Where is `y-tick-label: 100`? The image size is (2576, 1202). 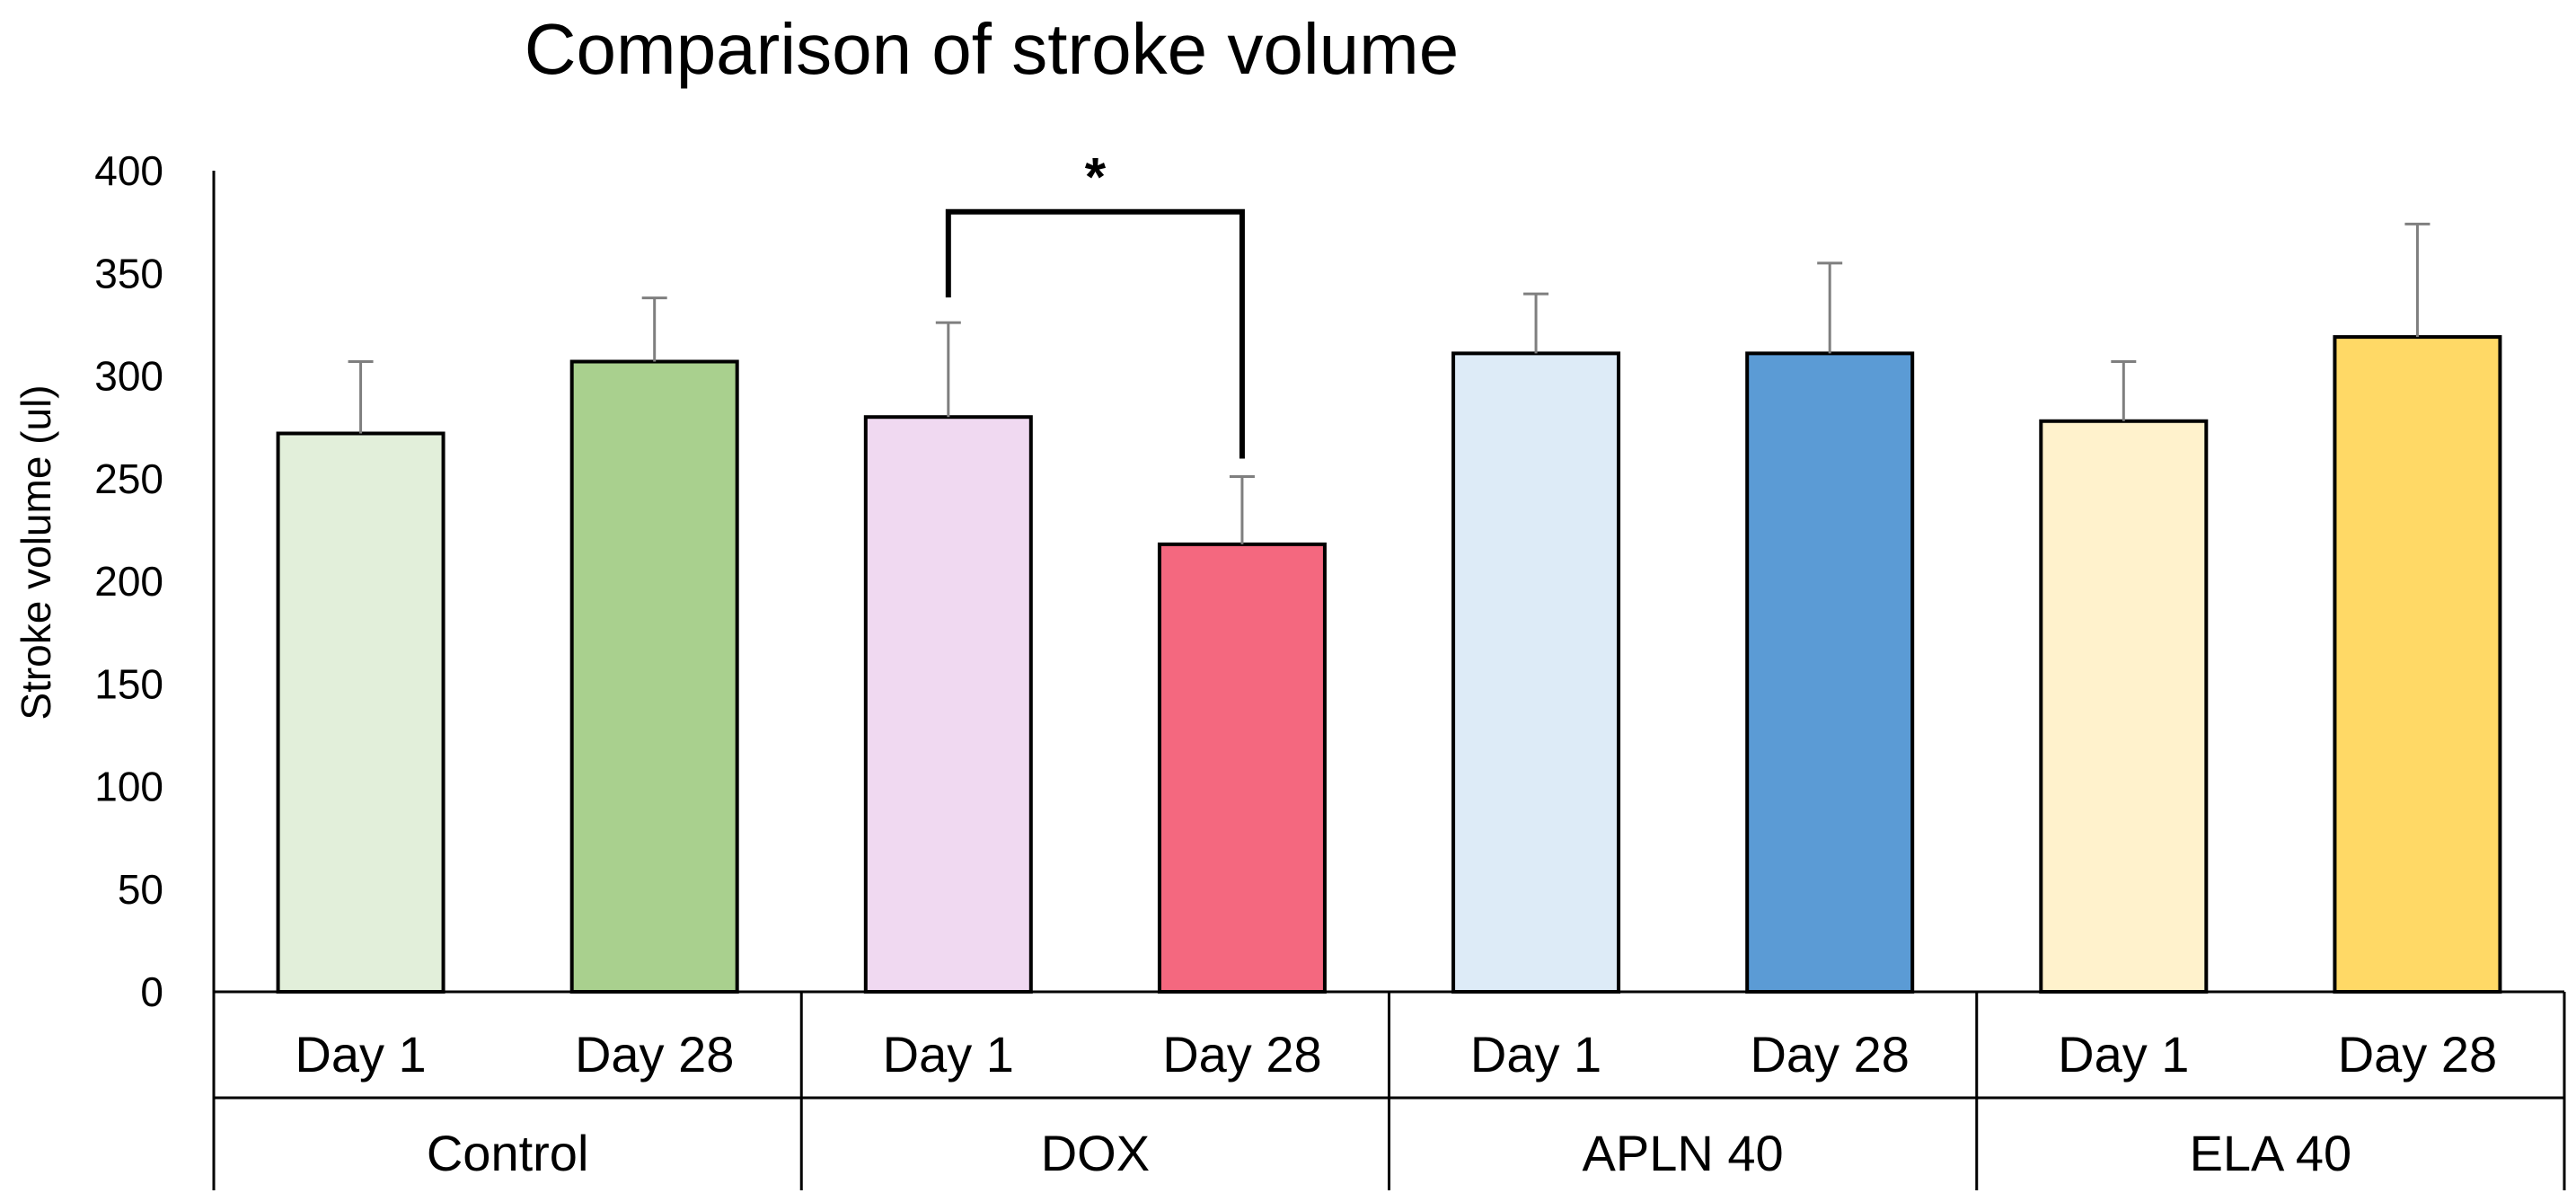
y-tick-label: 100 is located at coordinates (128, 787).